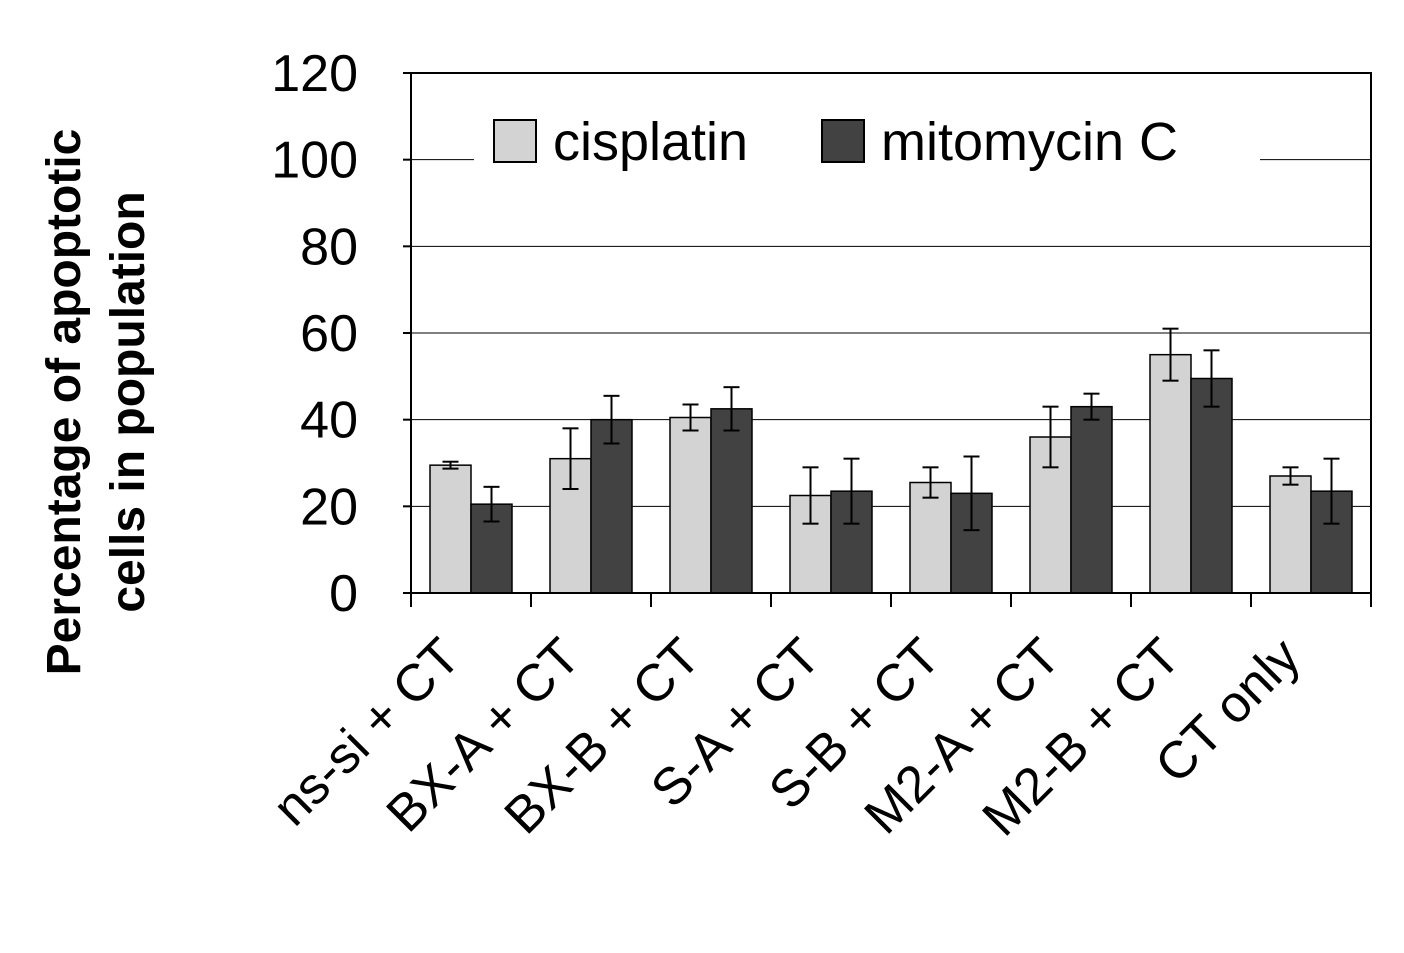  Describe the element at coordinates (891, 429) in the screenshot. I see `error-bars` at that location.